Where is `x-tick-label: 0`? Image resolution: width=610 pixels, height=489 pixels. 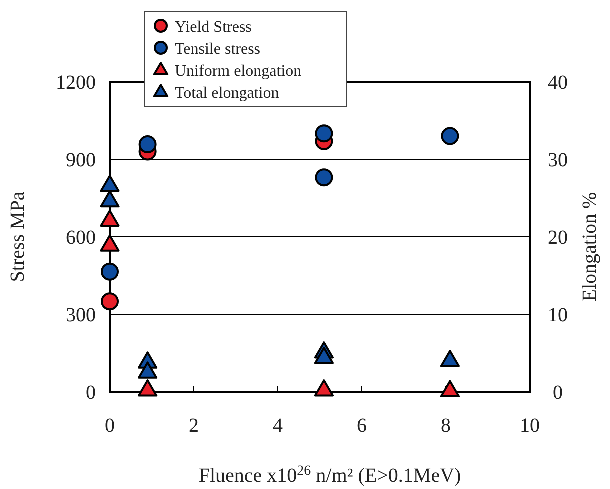 x-tick-label: 0 is located at coordinates (110, 426).